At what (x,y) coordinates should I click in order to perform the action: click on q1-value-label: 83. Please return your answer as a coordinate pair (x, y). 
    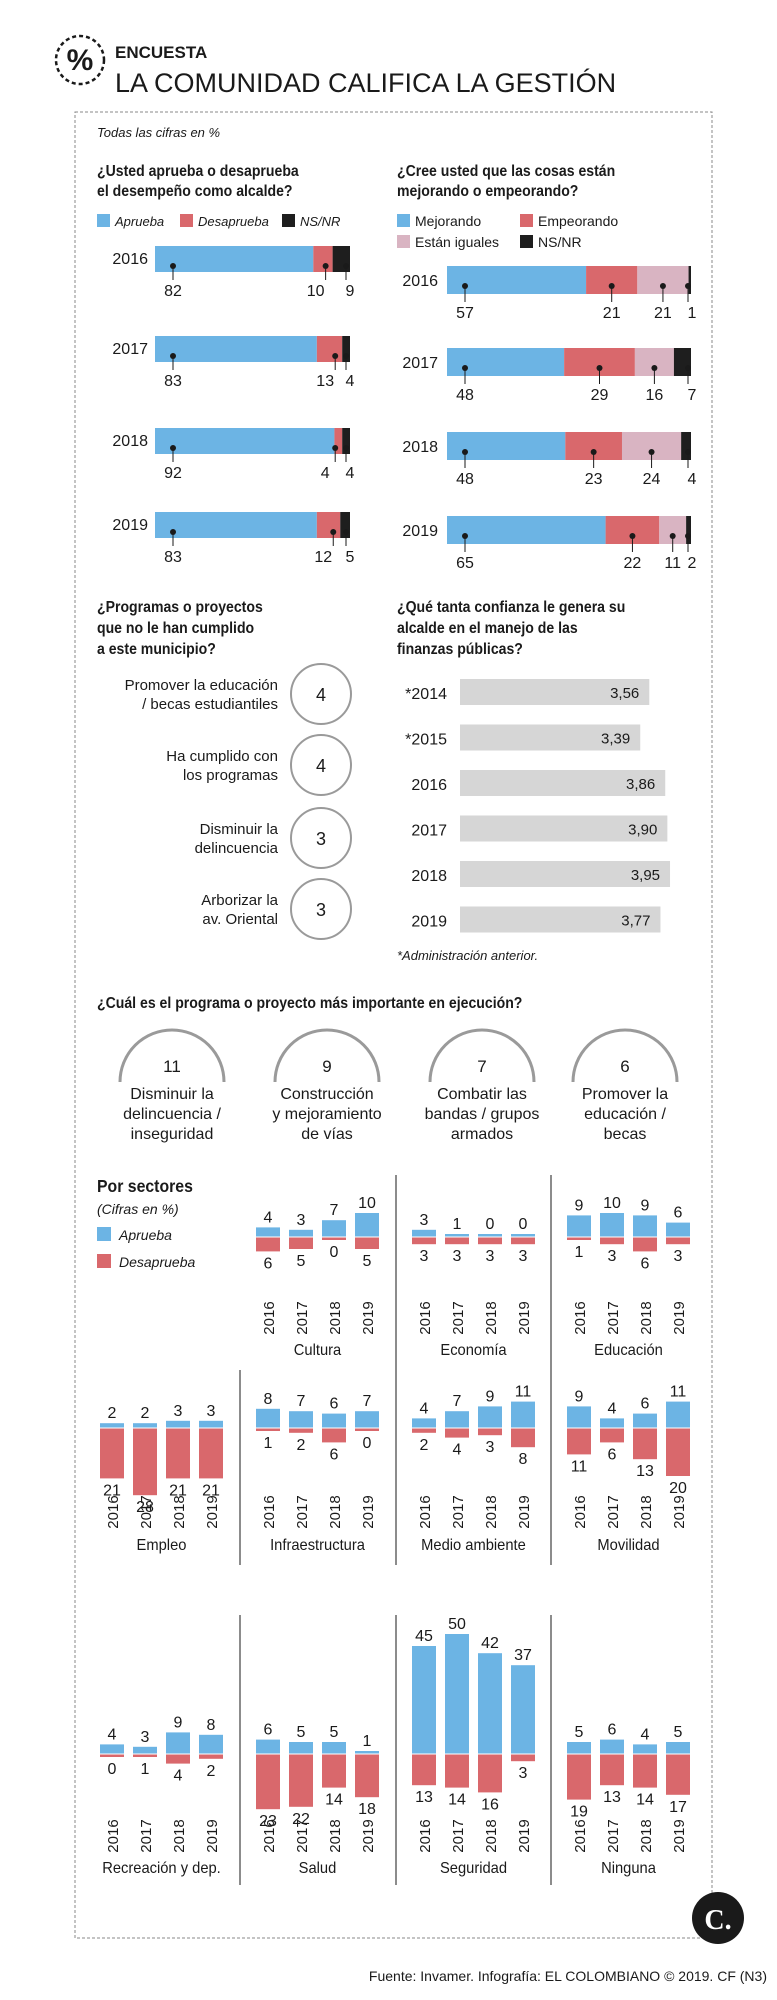
    Looking at the image, I should click on (173, 557).